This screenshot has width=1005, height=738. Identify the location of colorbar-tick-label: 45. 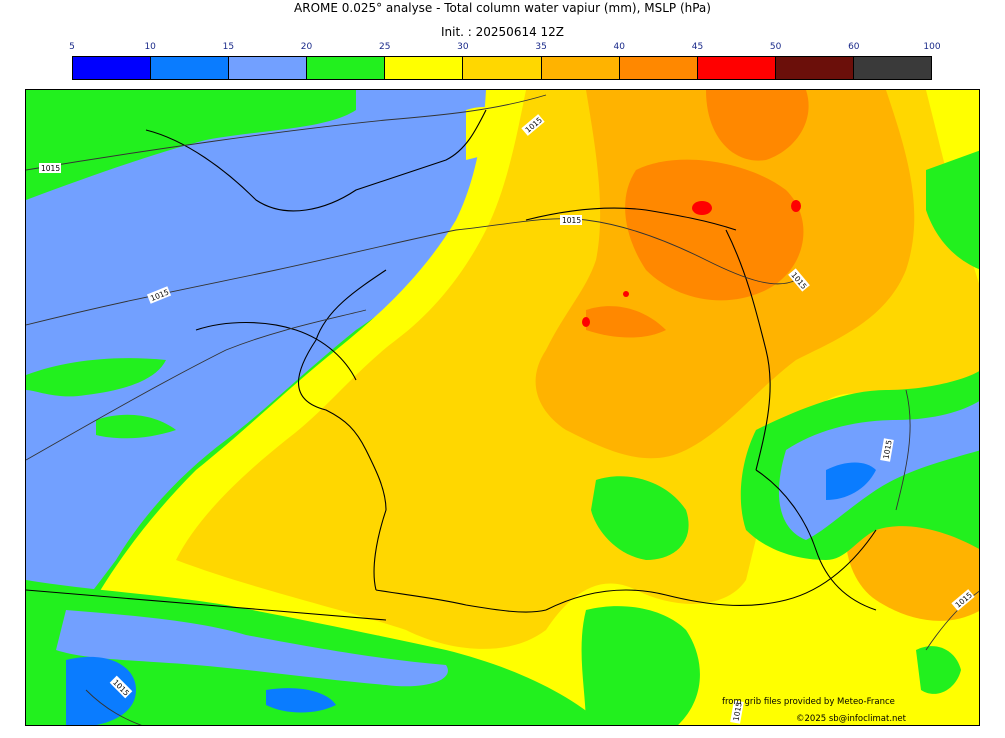
(697, 47).